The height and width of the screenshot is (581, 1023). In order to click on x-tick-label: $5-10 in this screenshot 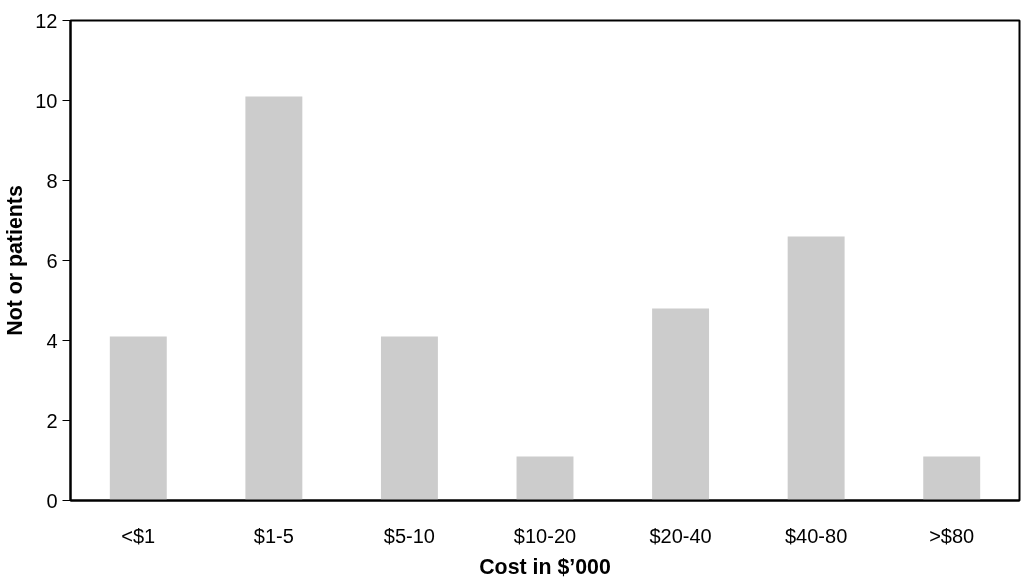, I will do `click(409, 535)`.